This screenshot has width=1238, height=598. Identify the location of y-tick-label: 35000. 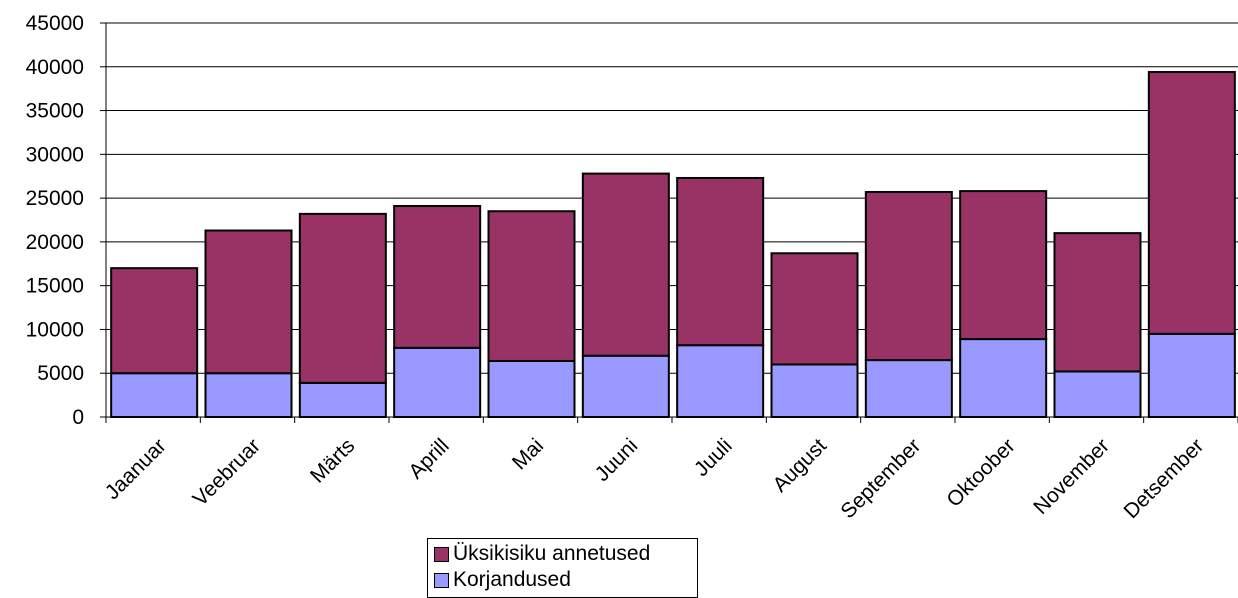
(55, 111).